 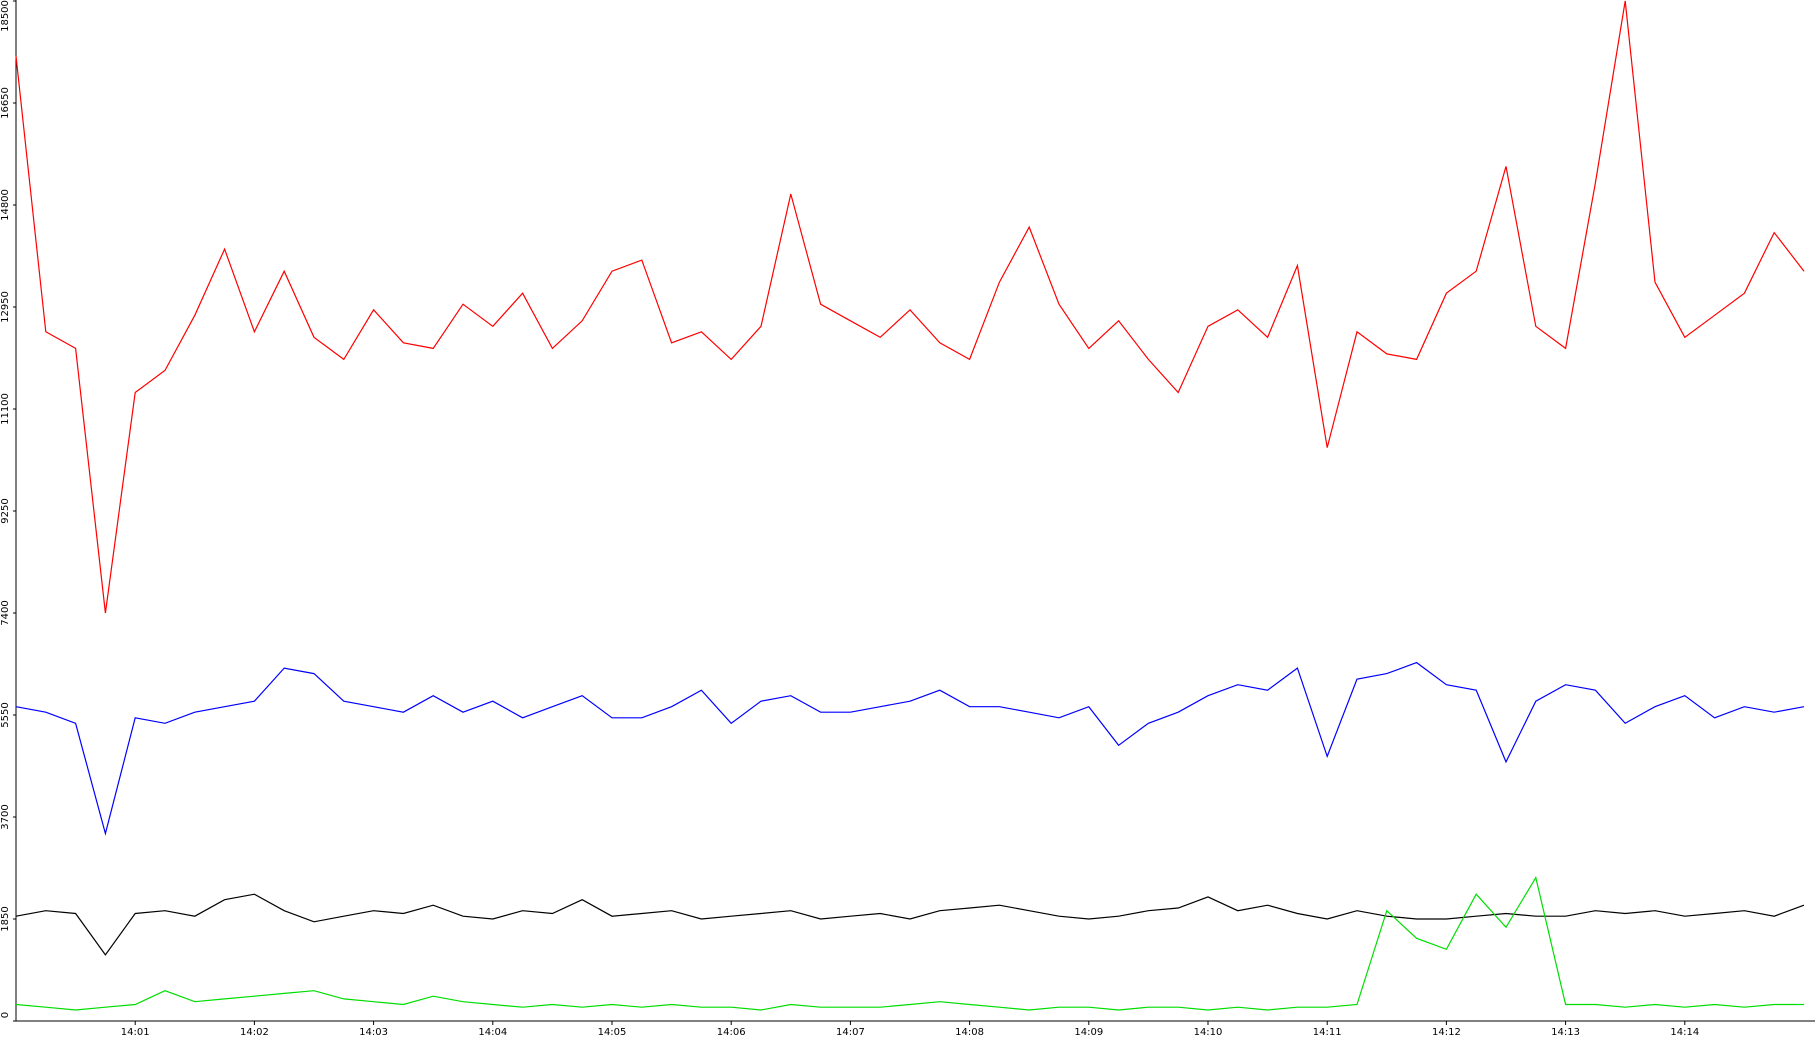 What do you see at coordinates (5, 612) in the screenshot?
I see `y-tick-label: 7400` at bounding box center [5, 612].